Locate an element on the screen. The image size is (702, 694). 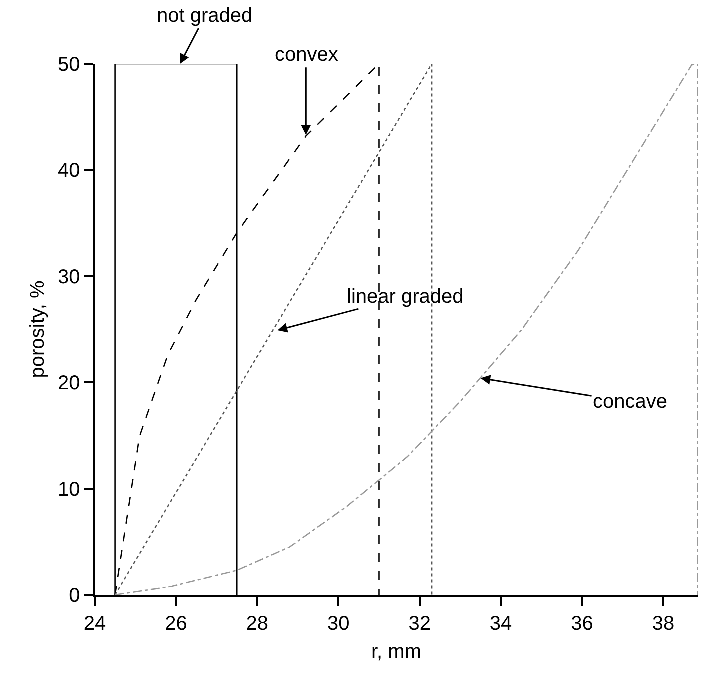
x-tick-label: 38 is located at coordinates (663, 623).